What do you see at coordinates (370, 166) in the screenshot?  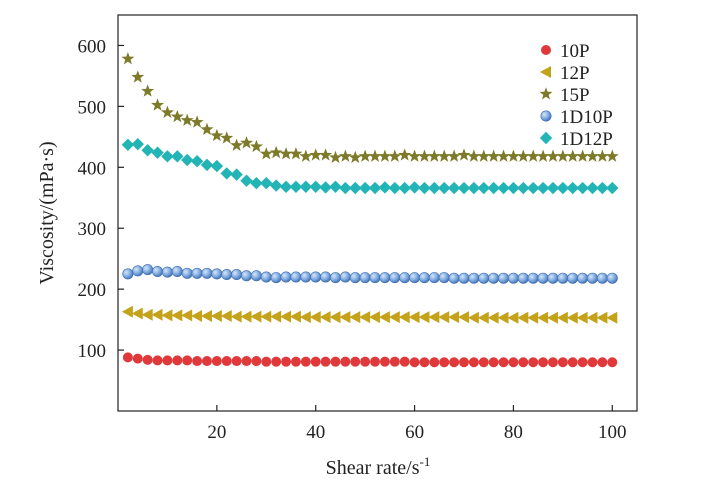 I see `series-1d12p` at bounding box center [370, 166].